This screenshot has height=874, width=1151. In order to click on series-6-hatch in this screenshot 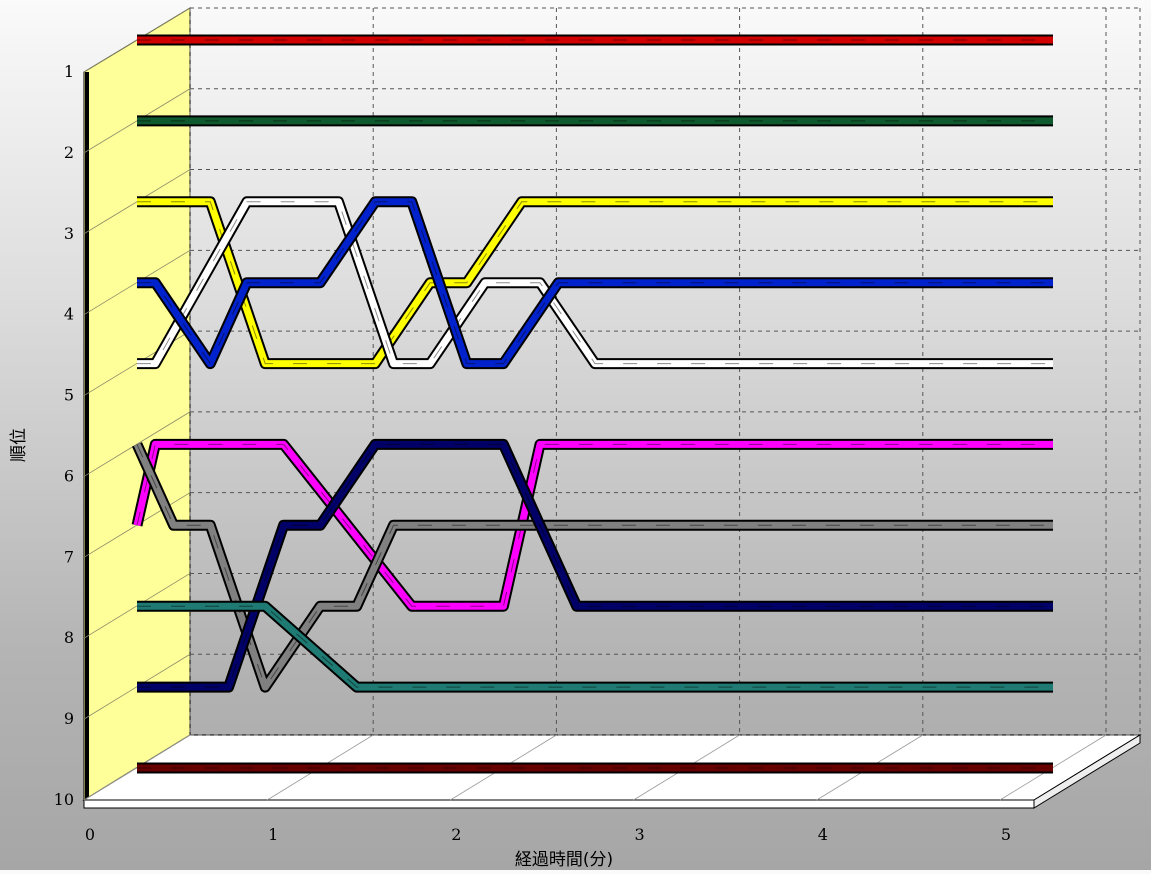, I will do `click(594, 525)`.